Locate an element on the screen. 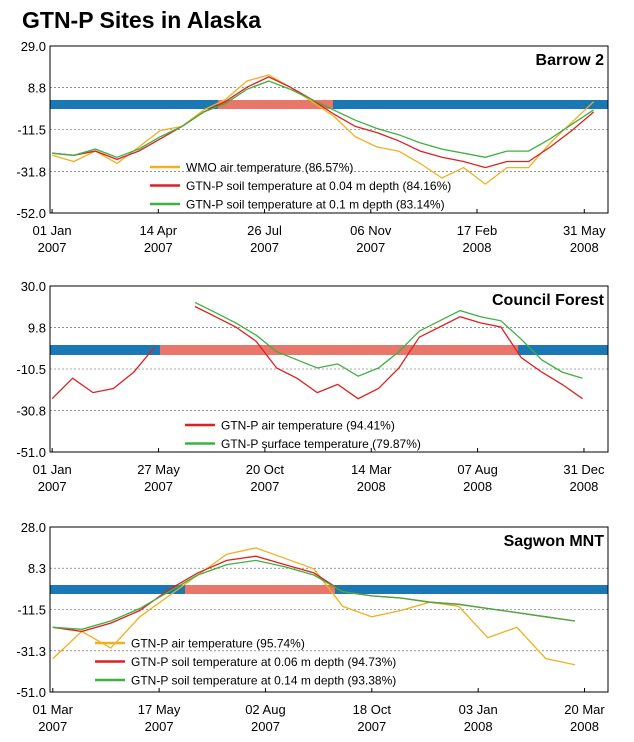  x-tick-label: 01 Mar 2007 is located at coordinates (53, 718).